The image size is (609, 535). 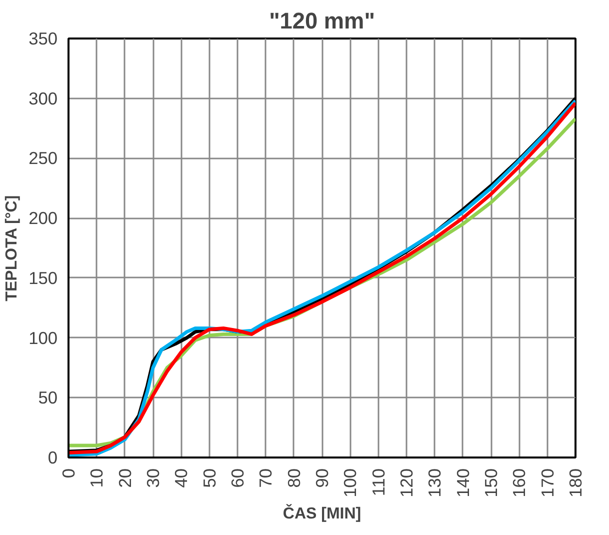 I want to click on y-tick-label: 50, so click(x=48, y=398).